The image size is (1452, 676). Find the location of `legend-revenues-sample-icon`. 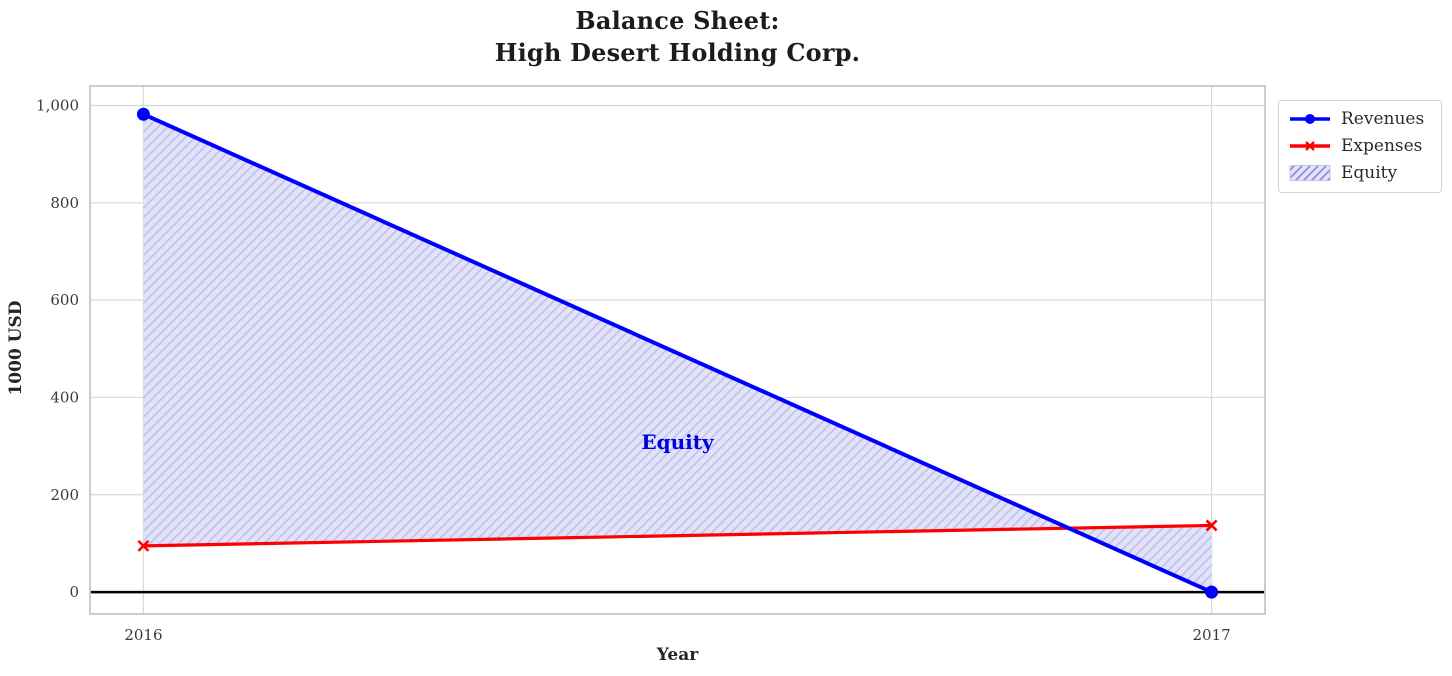

legend-revenues-sample-icon is located at coordinates (1310, 119).